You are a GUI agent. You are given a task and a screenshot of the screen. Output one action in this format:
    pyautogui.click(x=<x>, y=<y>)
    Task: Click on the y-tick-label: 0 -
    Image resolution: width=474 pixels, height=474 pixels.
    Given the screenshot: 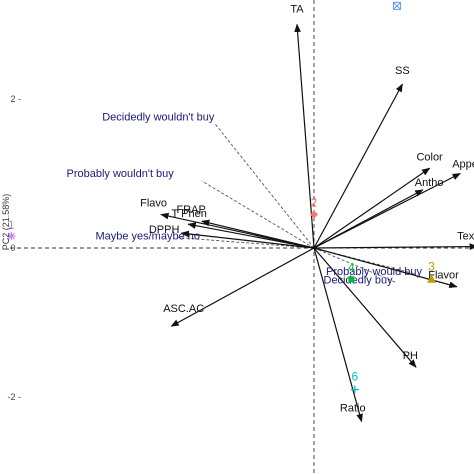 What is the action you would take?
    pyautogui.click(x=15, y=248)
    